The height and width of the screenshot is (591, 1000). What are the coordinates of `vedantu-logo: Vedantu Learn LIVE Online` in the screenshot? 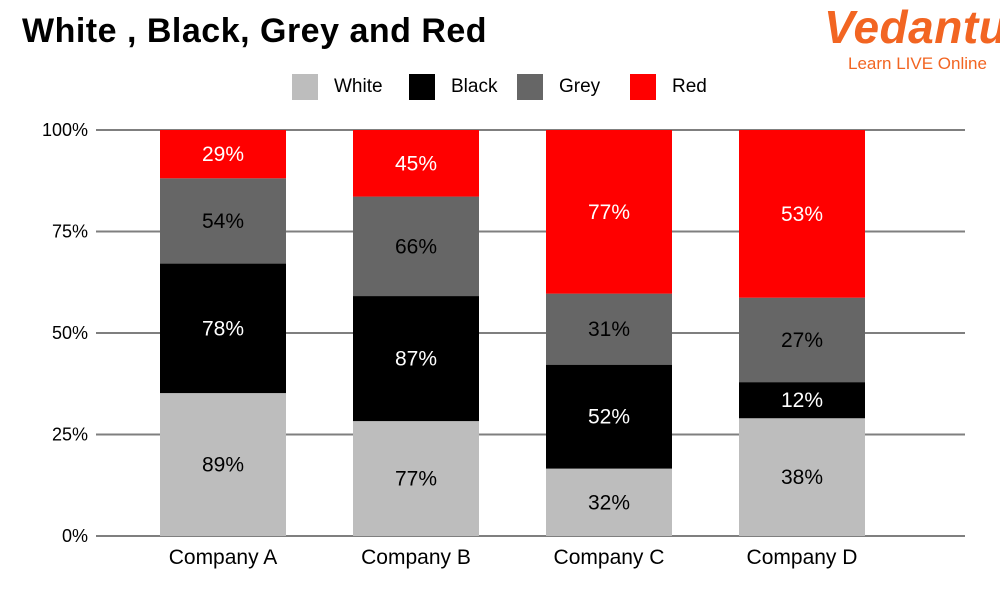 It's located at (909, 38).